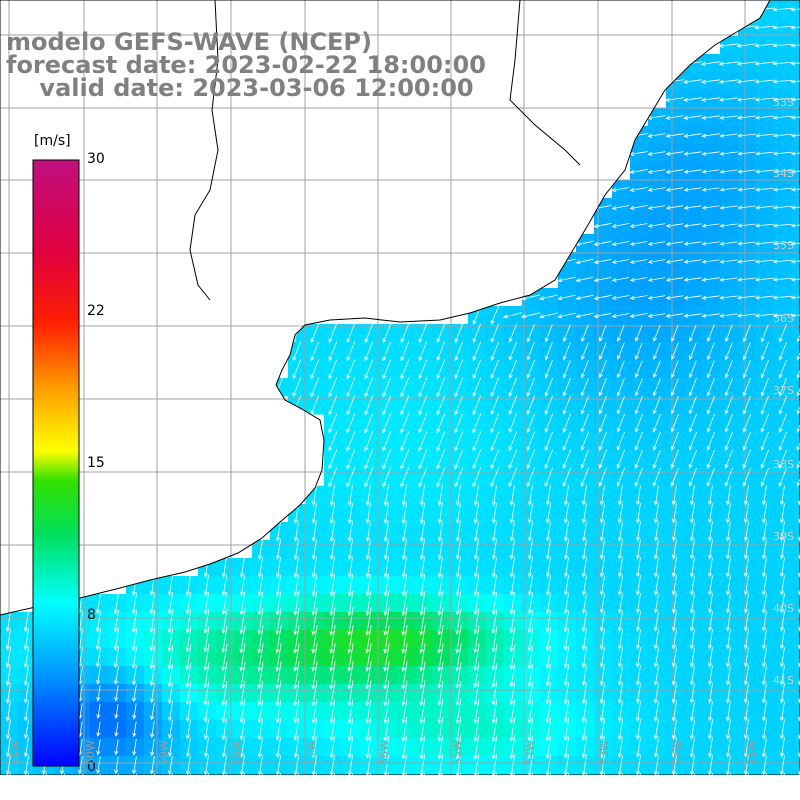 The width and height of the screenshot is (800, 800). I want to click on lat-label-36s: 36S, so click(783, 318).